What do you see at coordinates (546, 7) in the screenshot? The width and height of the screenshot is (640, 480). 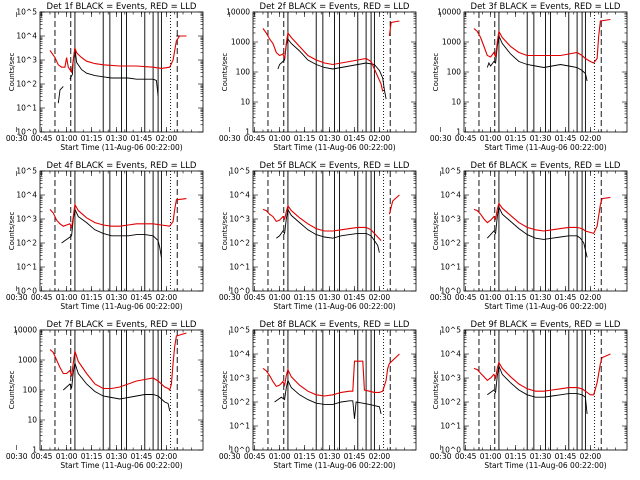 I see `chart-title: Det 3f BLACK = Events, RED = LLD` at bounding box center [546, 7].